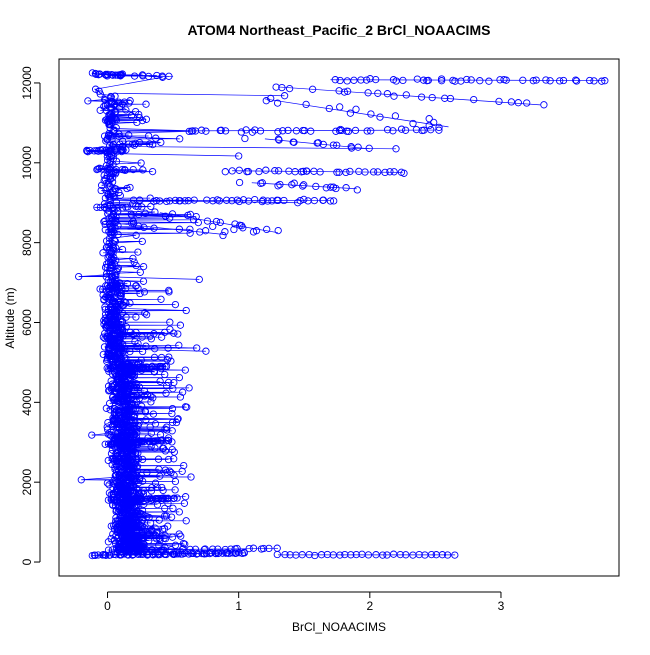  I want to click on y-tick-label: 10000, so click(27, 163).